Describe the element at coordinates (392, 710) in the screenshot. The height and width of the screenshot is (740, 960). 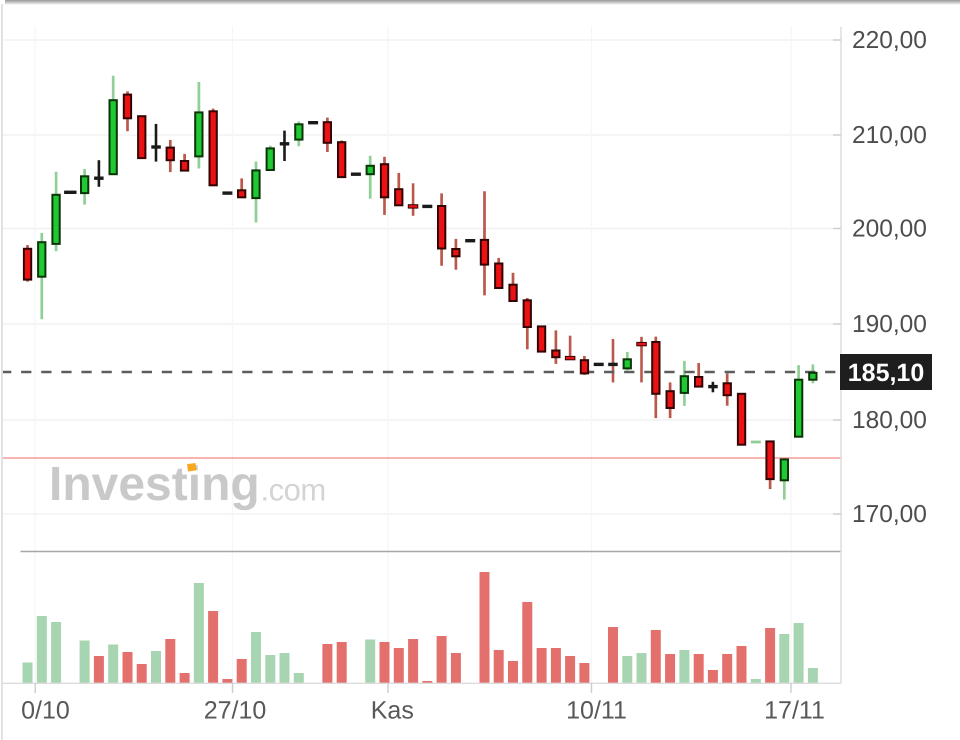
I see `svg-text: Kas` at that location.